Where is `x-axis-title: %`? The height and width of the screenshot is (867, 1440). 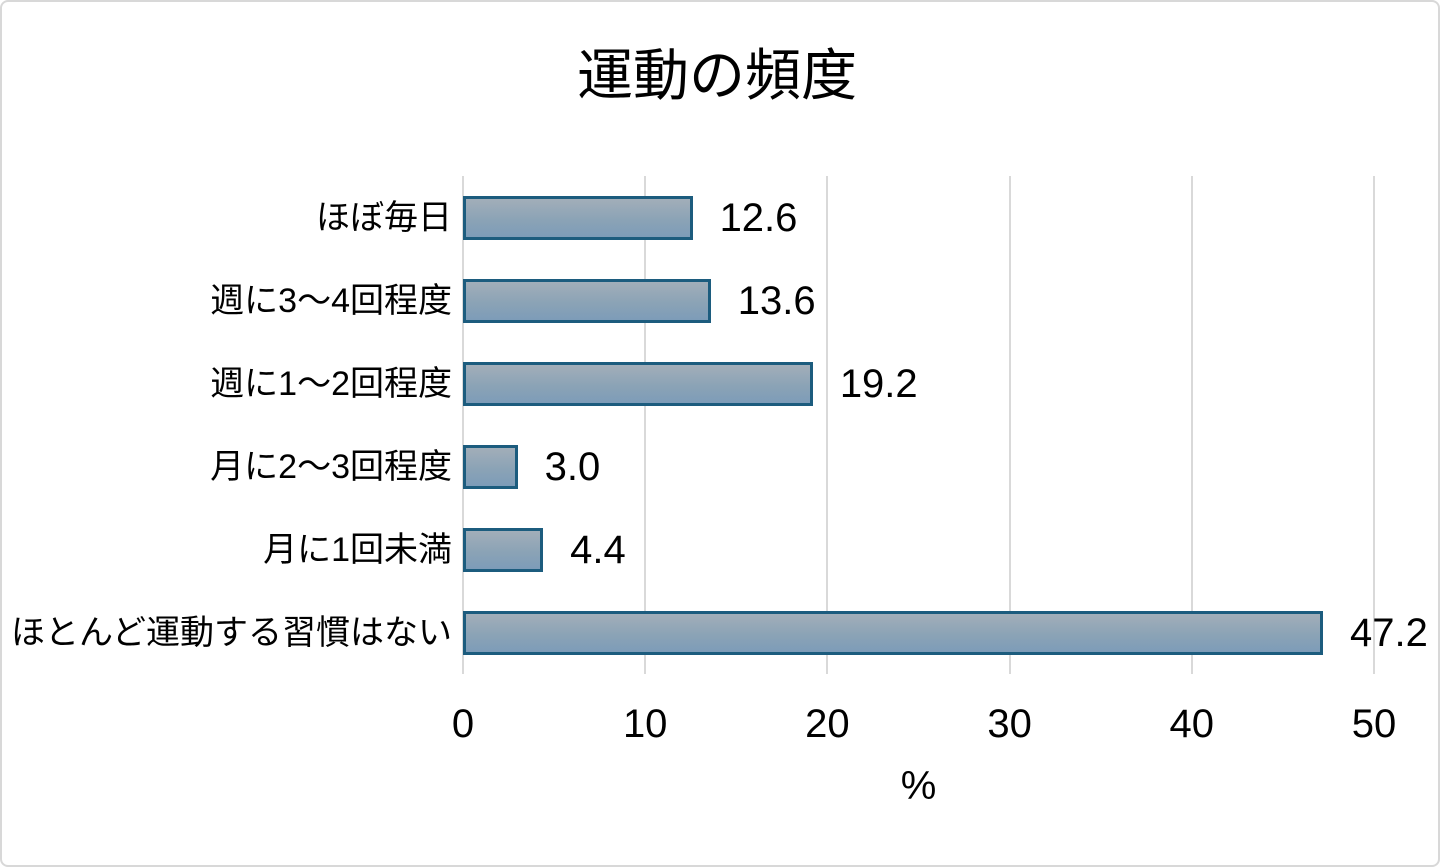 x-axis-title: % is located at coordinates (918, 786).